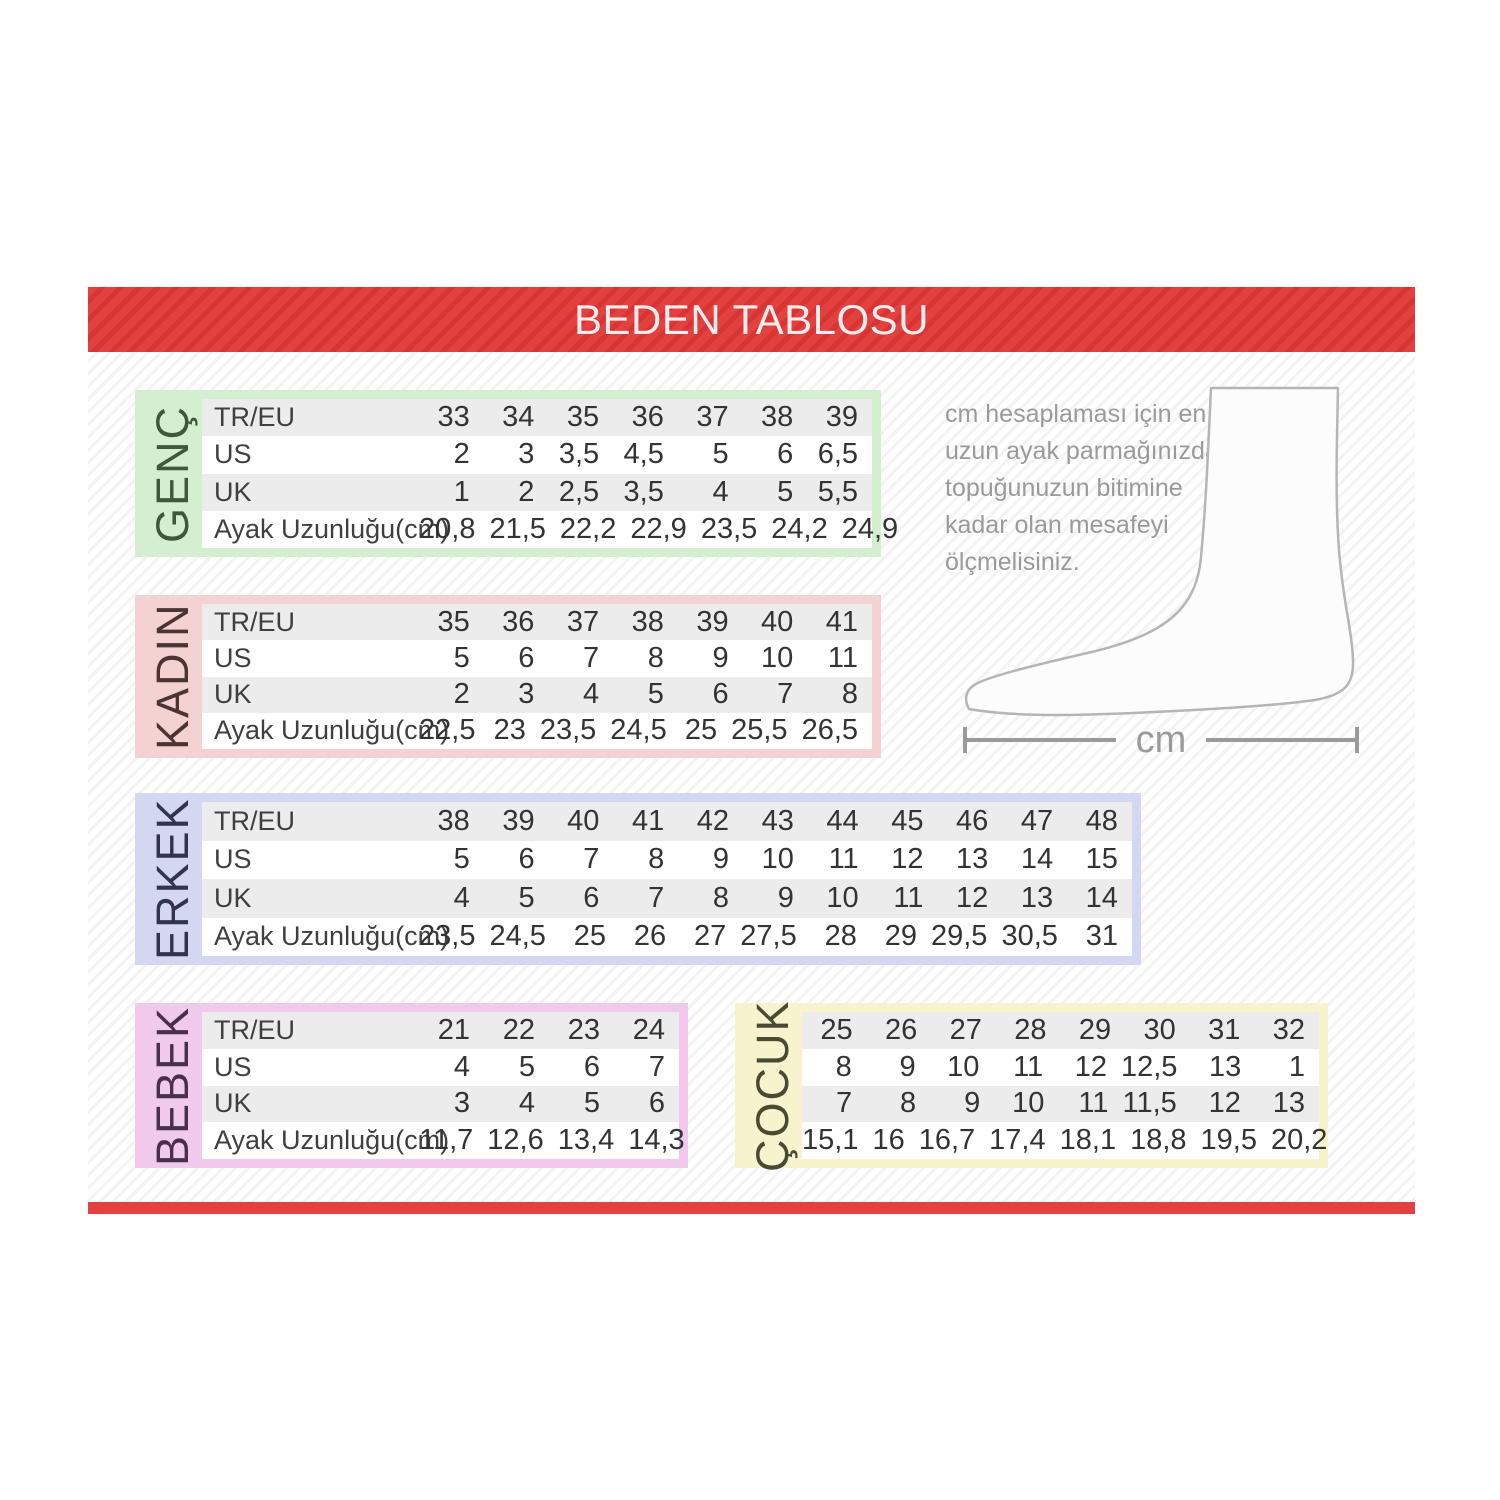 Image resolution: width=1500 pixels, height=1500 pixels. Describe the element at coordinates (947, 1140) in the screenshot. I see `size-value: 16,7` at that location.